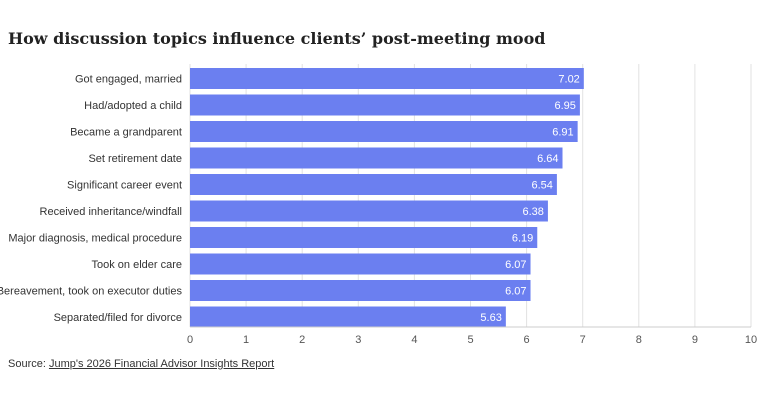 This screenshot has height=403, width=768. I want to click on category-label: Separated/filed for divorce, so click(118, 318).